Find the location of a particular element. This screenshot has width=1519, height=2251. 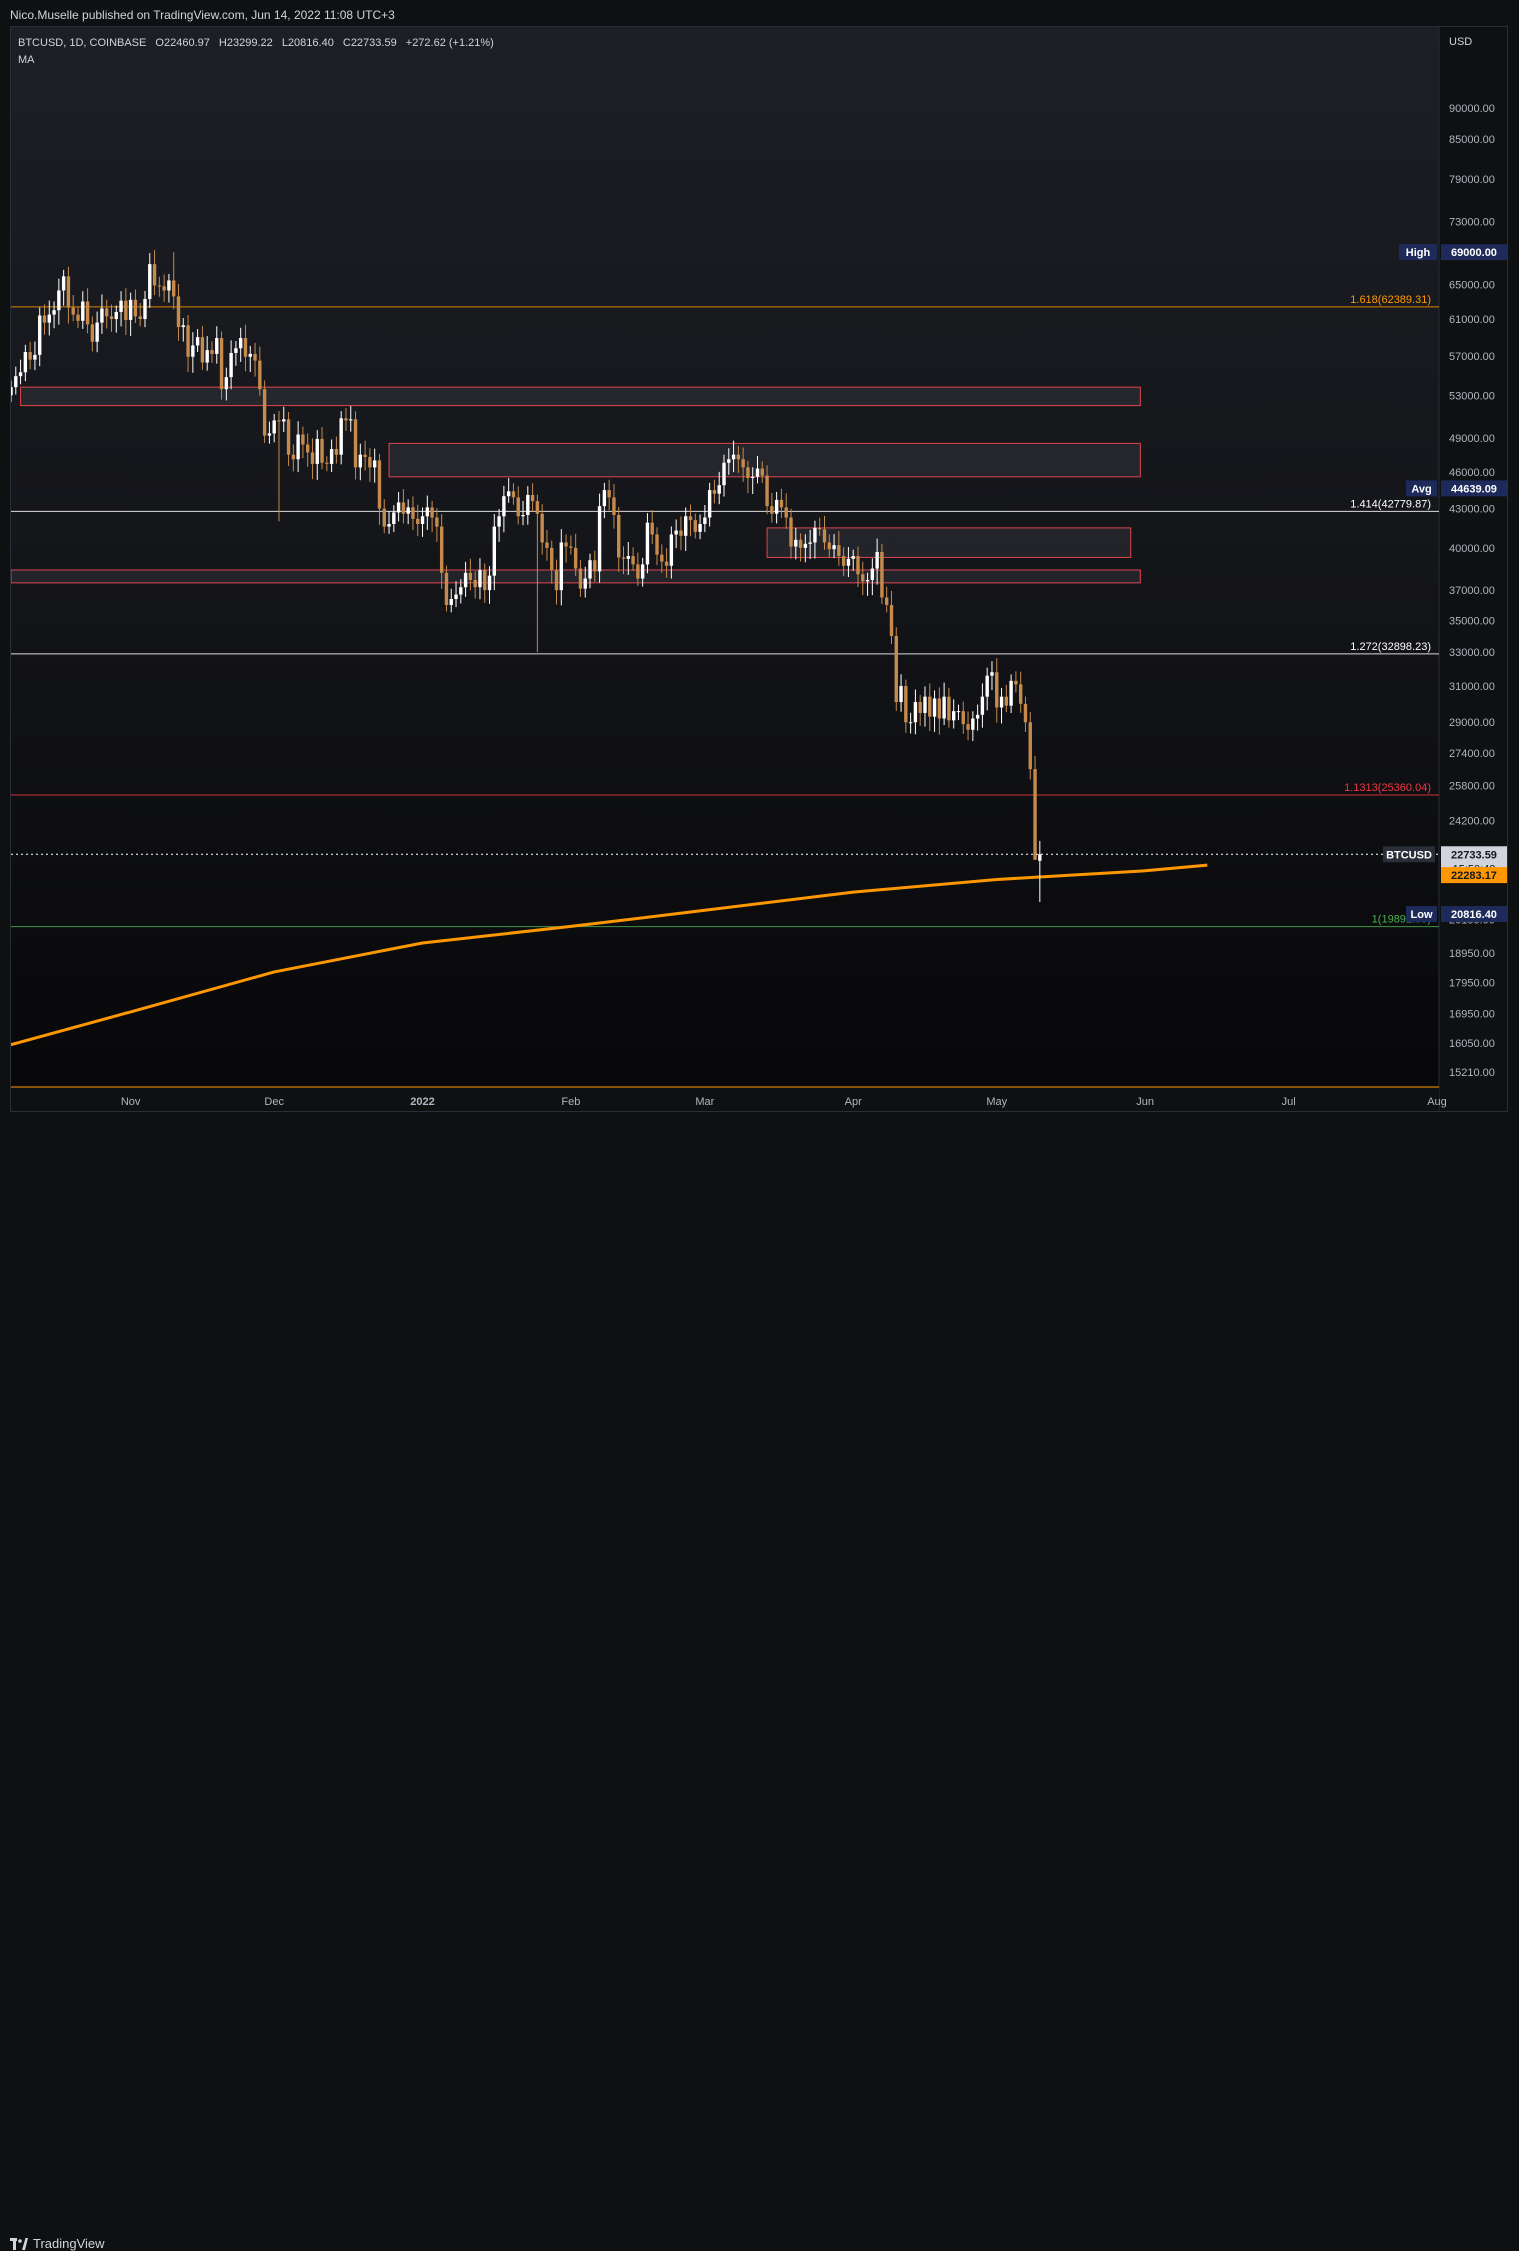

y-tick-label: 29000.00 is located at coordinates (1472, 723).